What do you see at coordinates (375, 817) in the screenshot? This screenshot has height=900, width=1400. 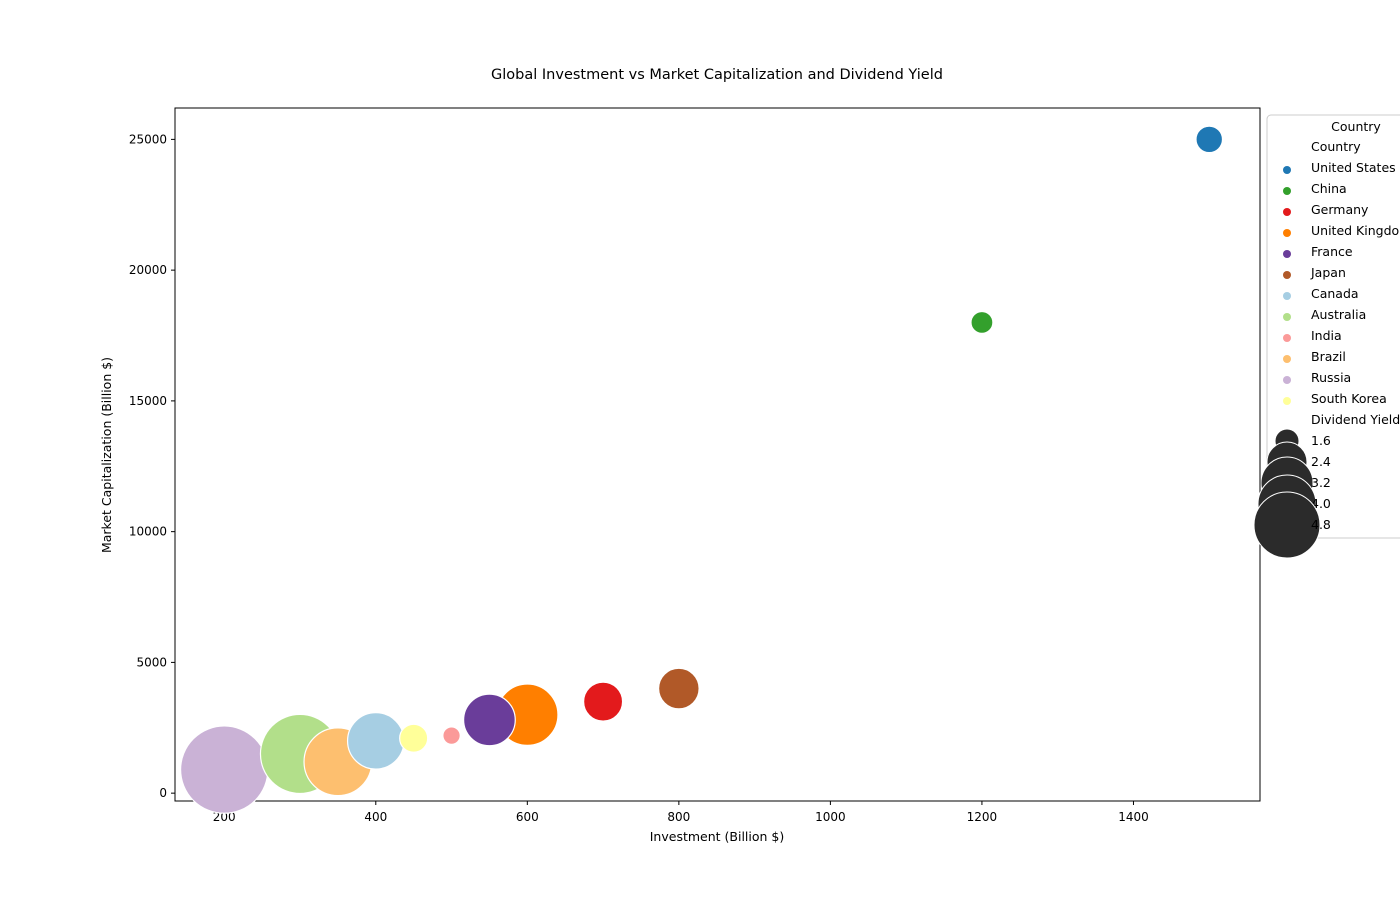 I see `x-tick-label: 400` at bounding box center [375, 817].